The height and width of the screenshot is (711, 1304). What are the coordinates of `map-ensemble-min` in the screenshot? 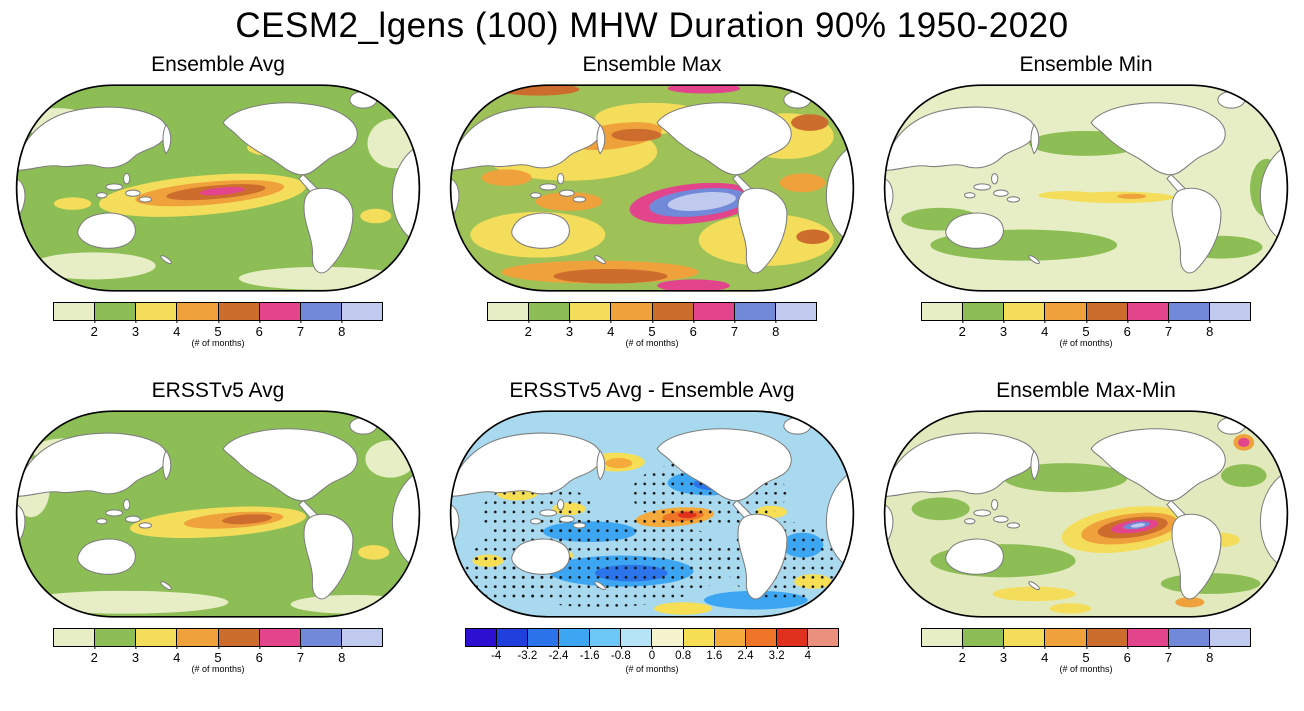 It's located at (1086, 188).